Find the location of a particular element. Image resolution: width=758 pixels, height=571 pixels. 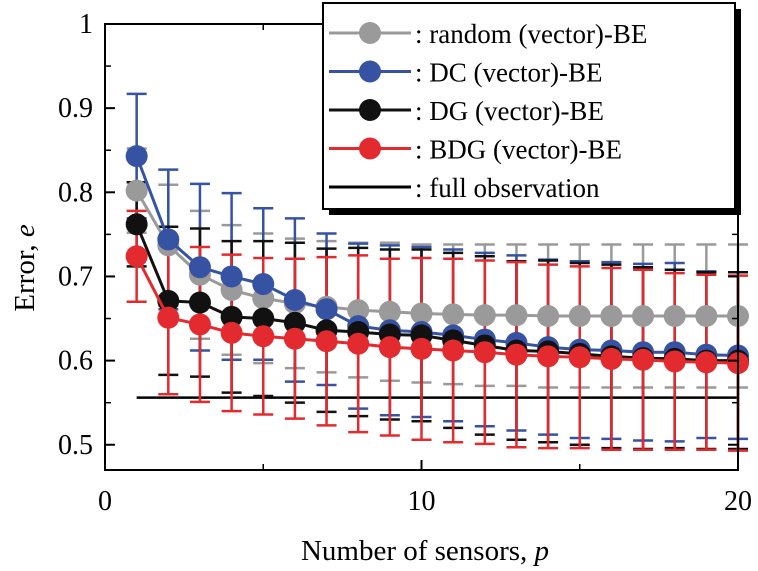

legend-label: : DC (vector)-BE is located at coordinates (508, 73).